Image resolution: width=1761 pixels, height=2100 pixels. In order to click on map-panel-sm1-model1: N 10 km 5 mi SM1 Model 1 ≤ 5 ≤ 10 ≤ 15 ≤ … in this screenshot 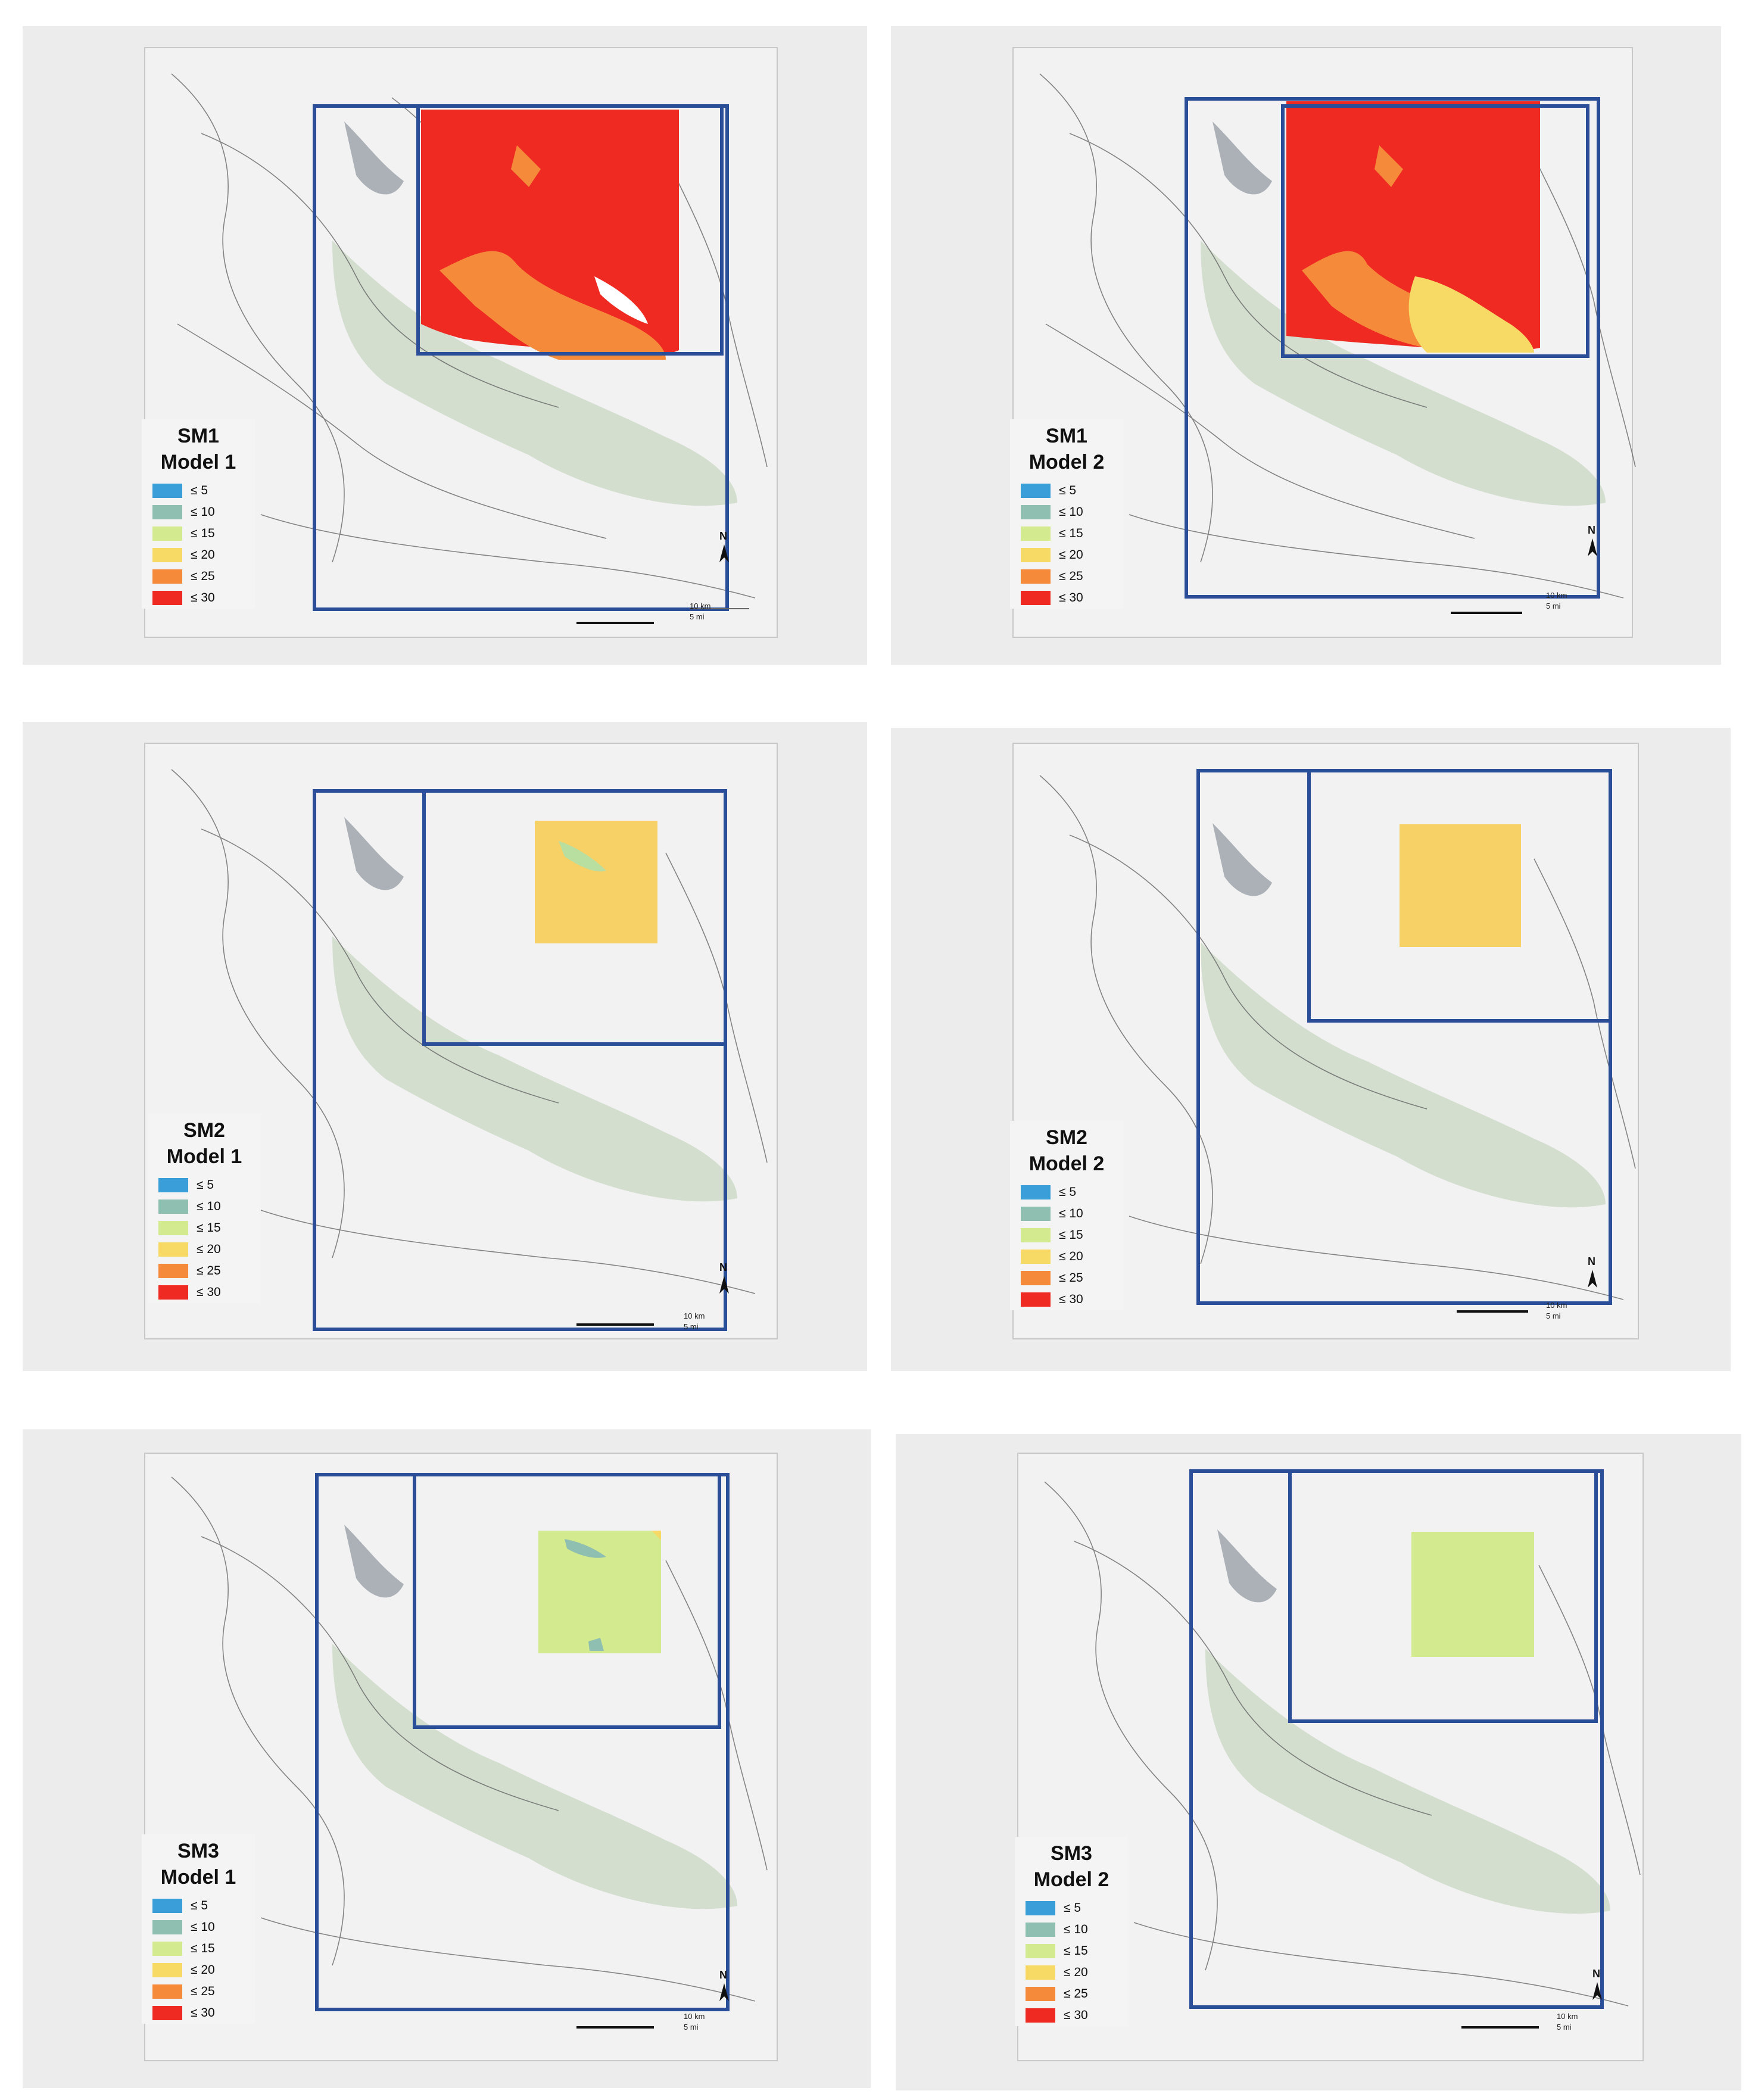, I will do `click(445, 346)`.